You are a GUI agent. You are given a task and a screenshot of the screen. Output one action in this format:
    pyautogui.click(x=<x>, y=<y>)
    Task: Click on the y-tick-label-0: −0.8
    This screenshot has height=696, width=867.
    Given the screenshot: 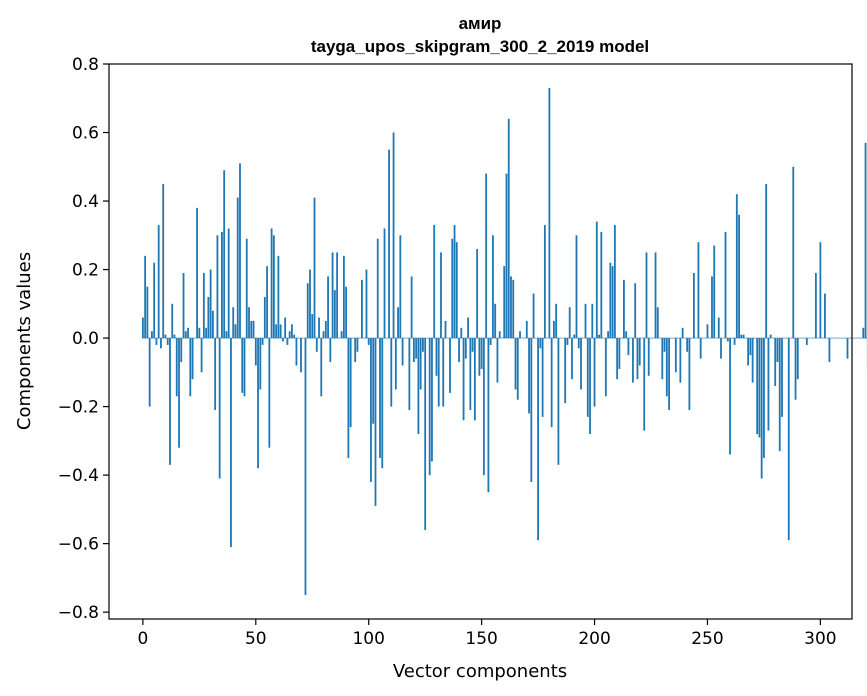 What is the action you would take?
    pyautogui.click(x=78, y=613)
    